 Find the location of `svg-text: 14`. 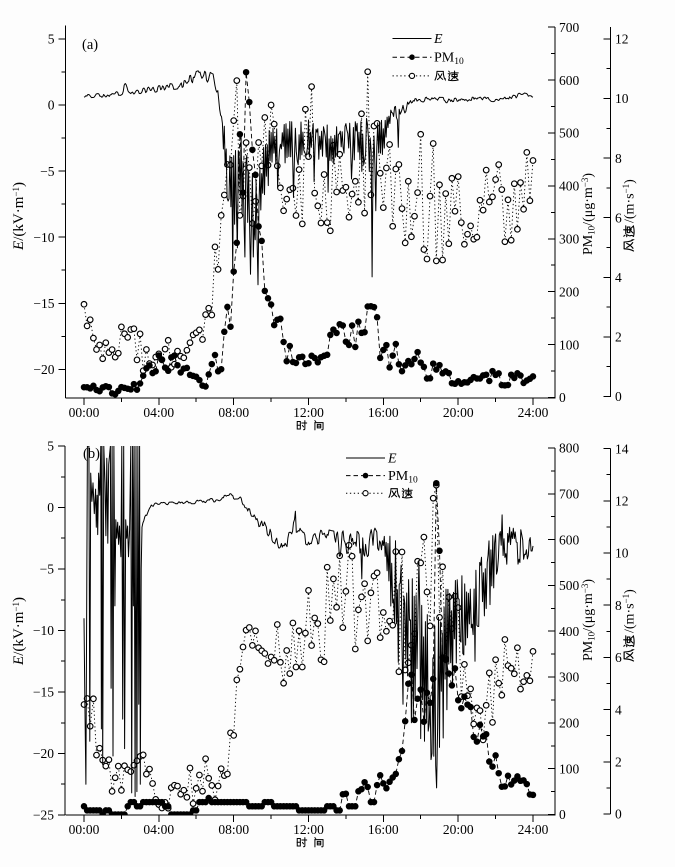

svg-text: 14 is located at coordinates (622, 448).